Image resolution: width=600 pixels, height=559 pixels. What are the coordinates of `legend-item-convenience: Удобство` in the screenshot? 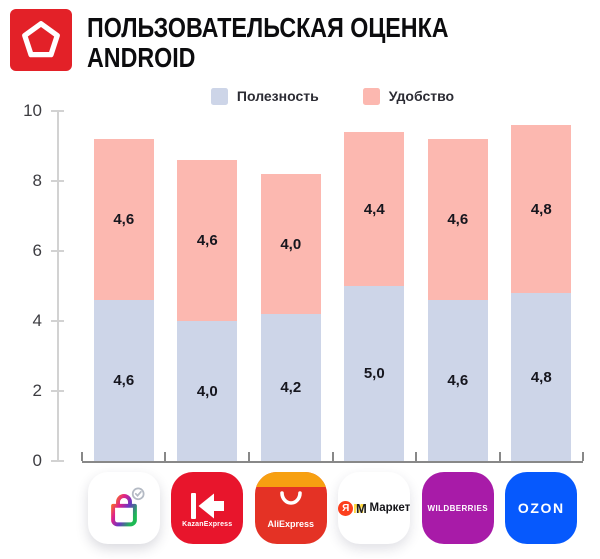 It's located at (408, 96).